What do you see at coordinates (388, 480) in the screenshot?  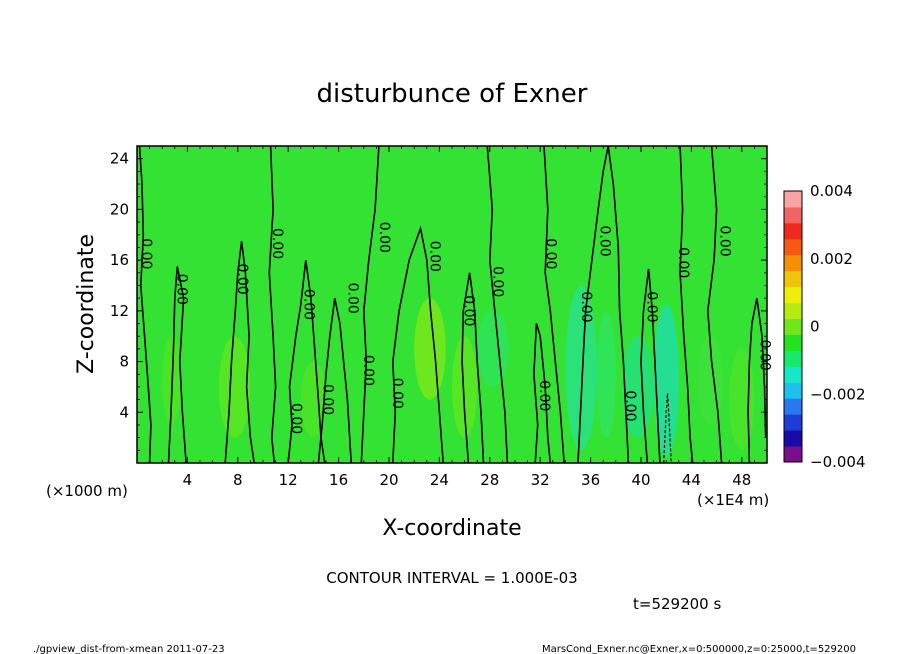 I see `x-tick-label: 20` at bounding box center [388, 480].